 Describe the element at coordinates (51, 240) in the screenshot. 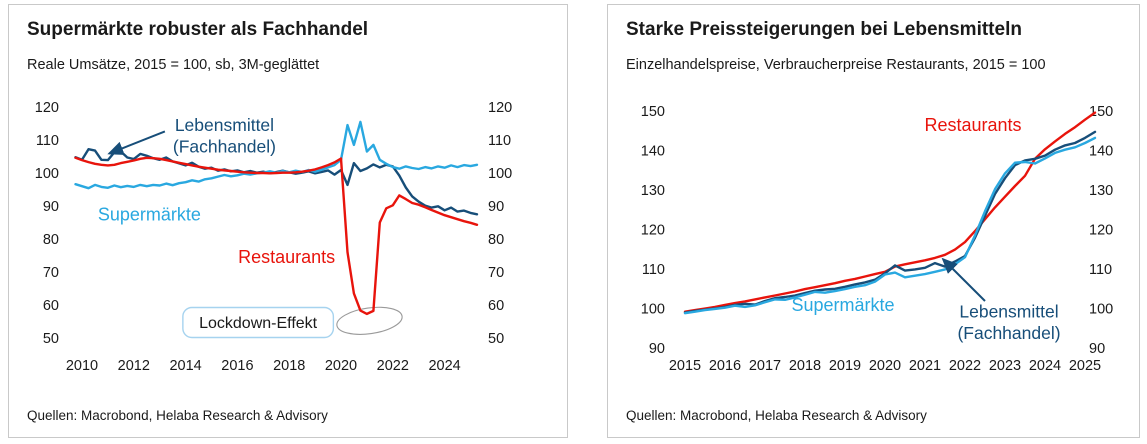

I see `y-axis-label-left: 80` at that location.